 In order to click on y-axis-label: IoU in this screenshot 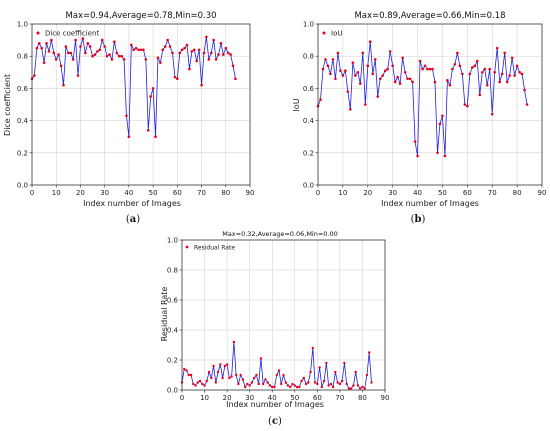, I will do `click(296, 104)`.